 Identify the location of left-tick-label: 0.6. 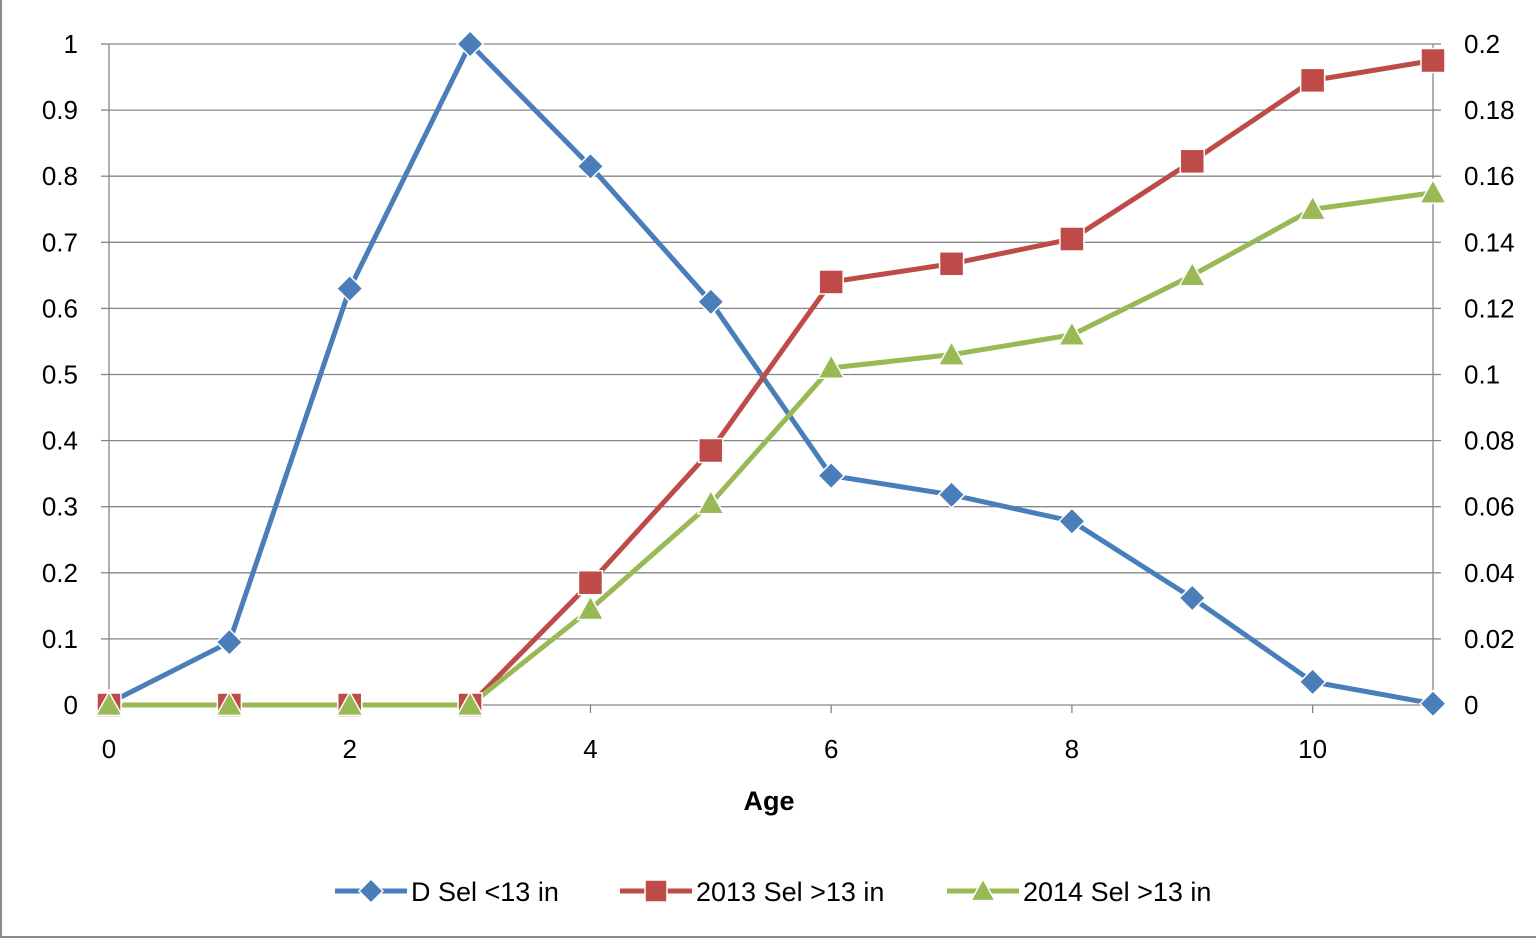
(60, 308).